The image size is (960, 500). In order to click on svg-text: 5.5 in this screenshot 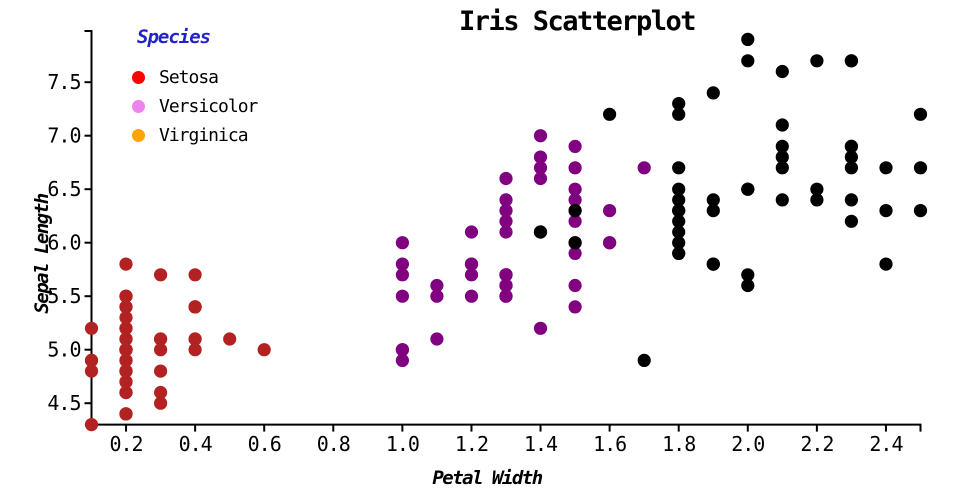, I will do `click(63, 296)`.